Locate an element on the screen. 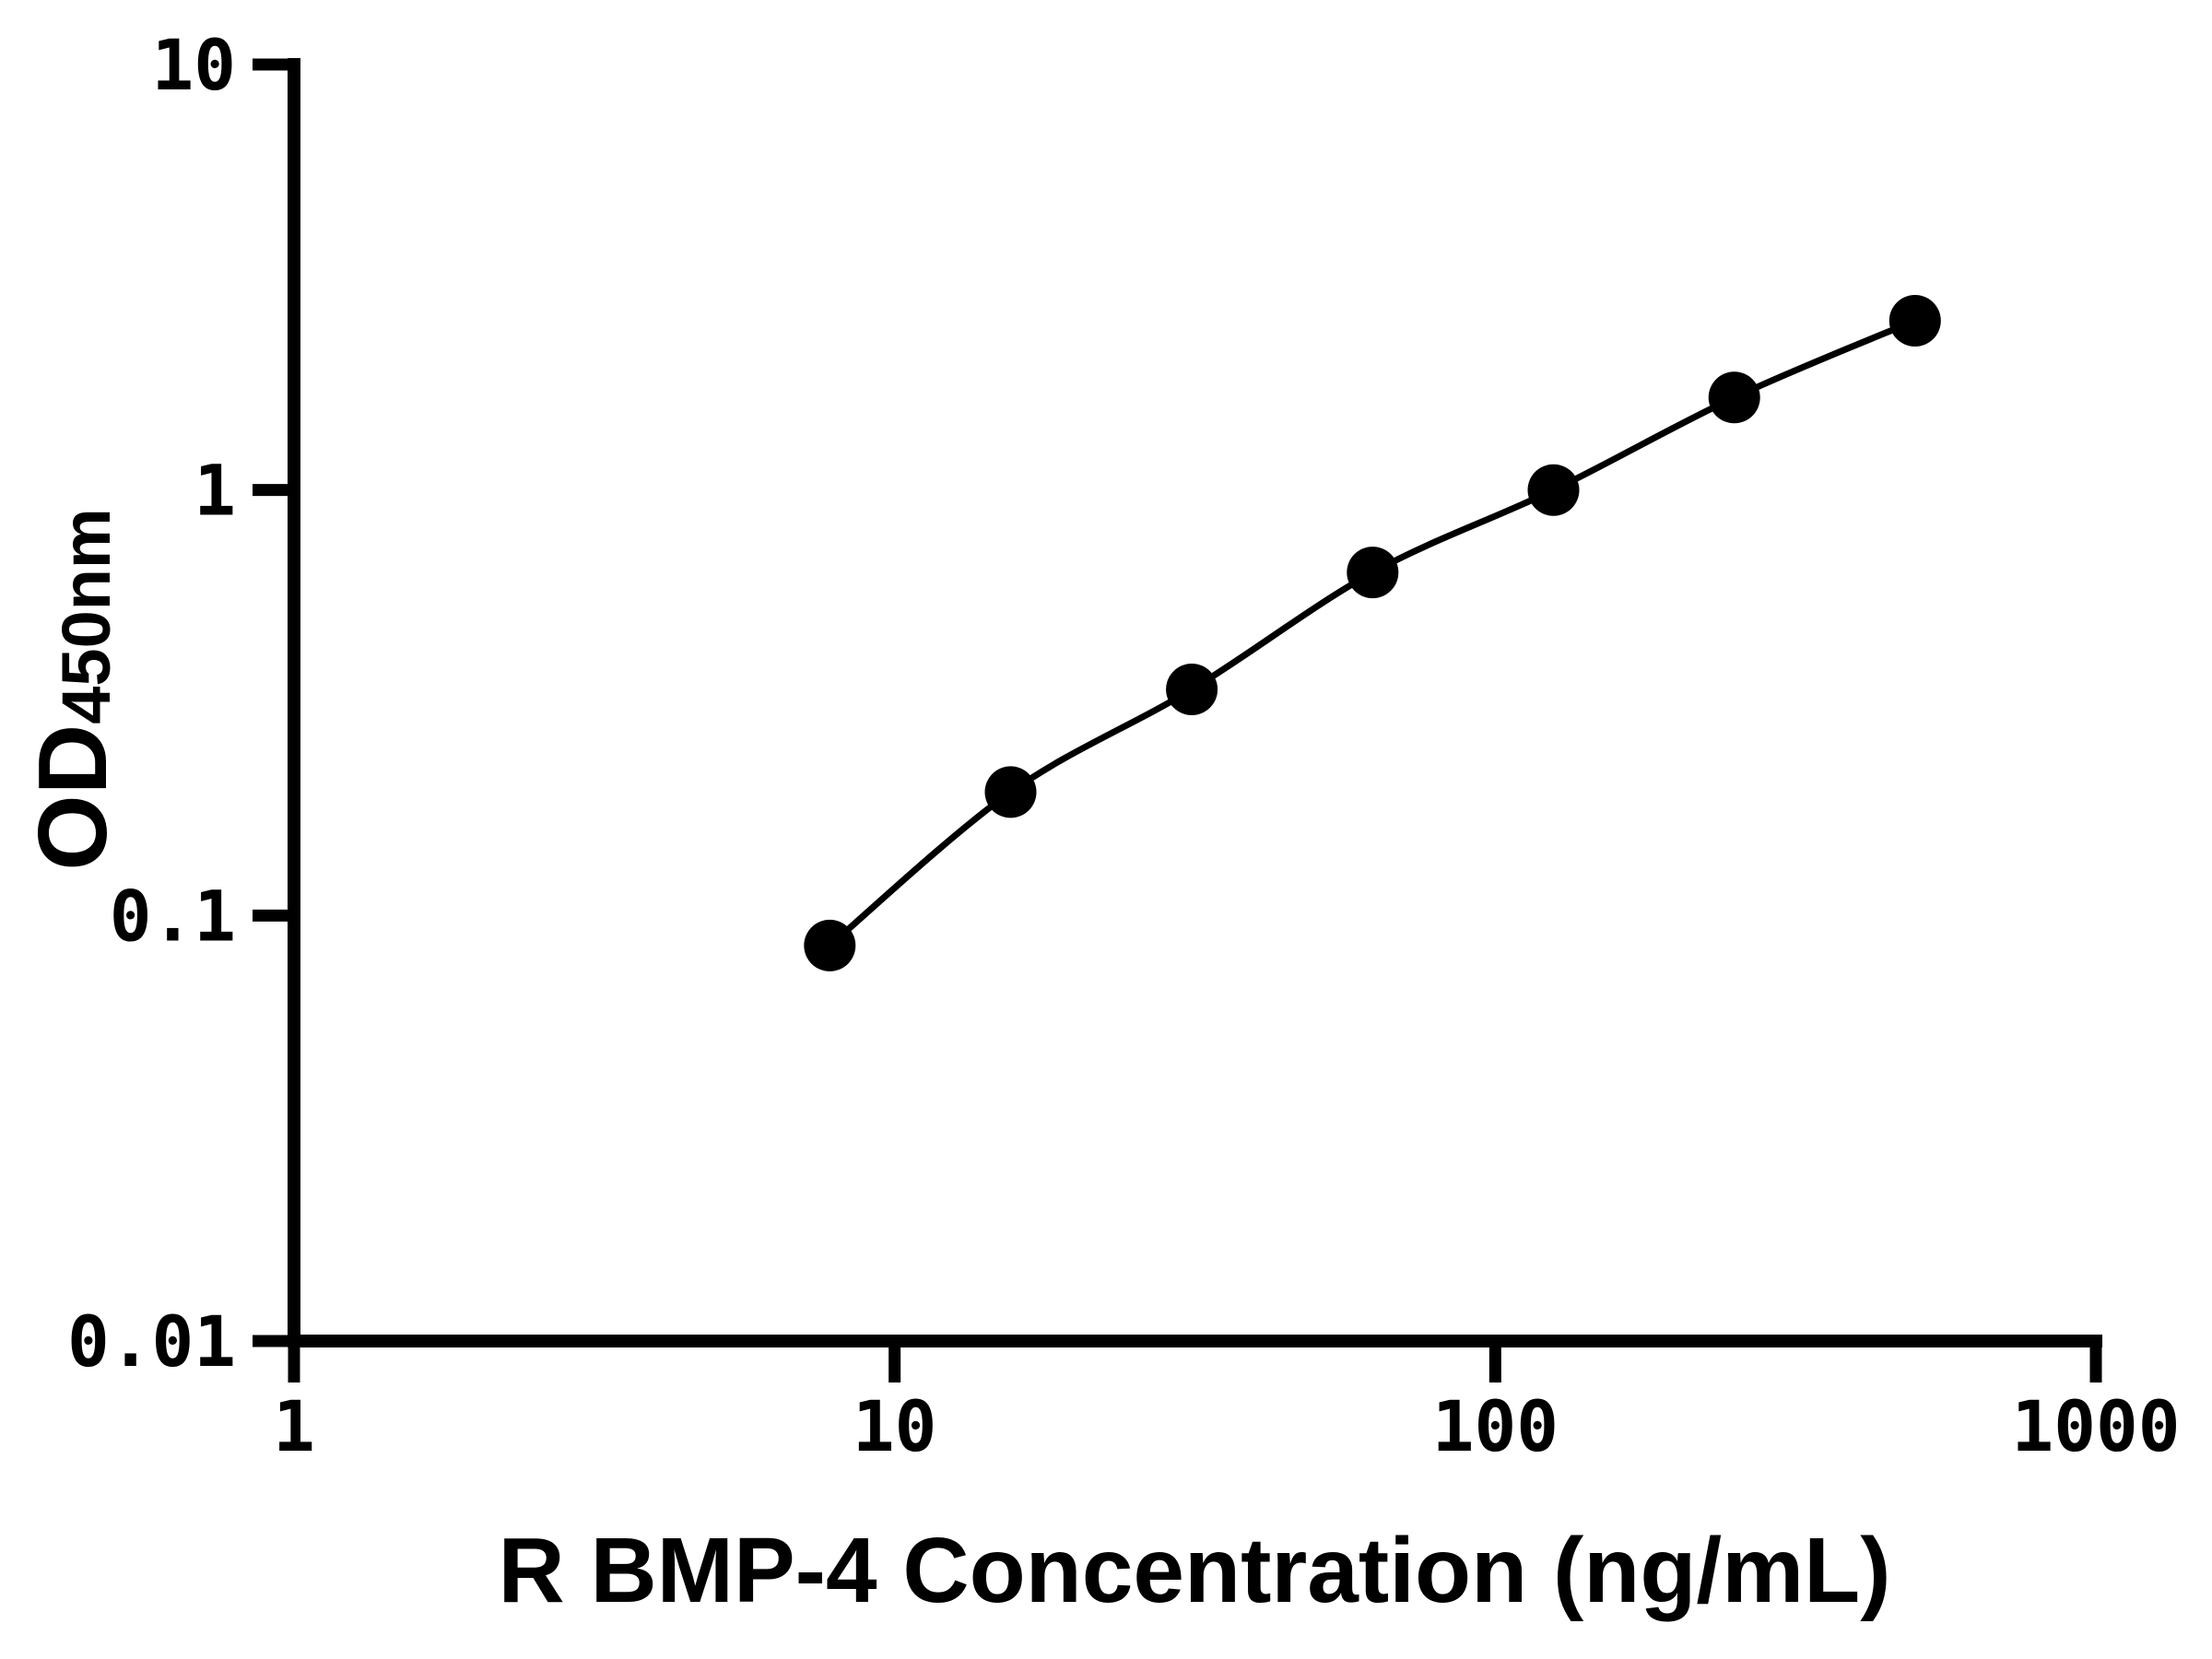 The image size is (2212, 1659). y-tick-label-0.01: 0.01 is located at coordinates (151, 1341).